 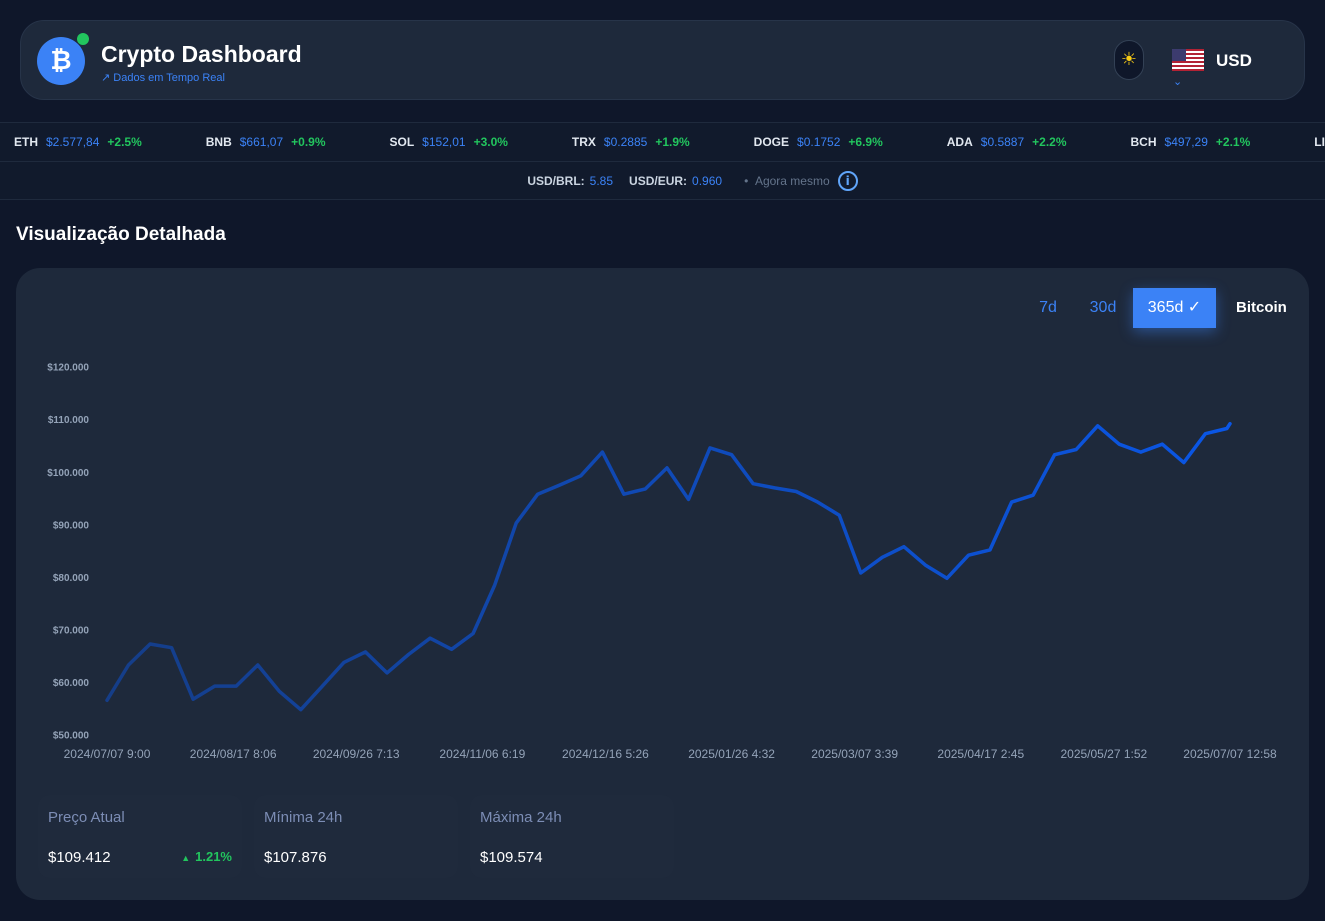 I want to click on rate-value: 0.960, so click(x=707, y=180).